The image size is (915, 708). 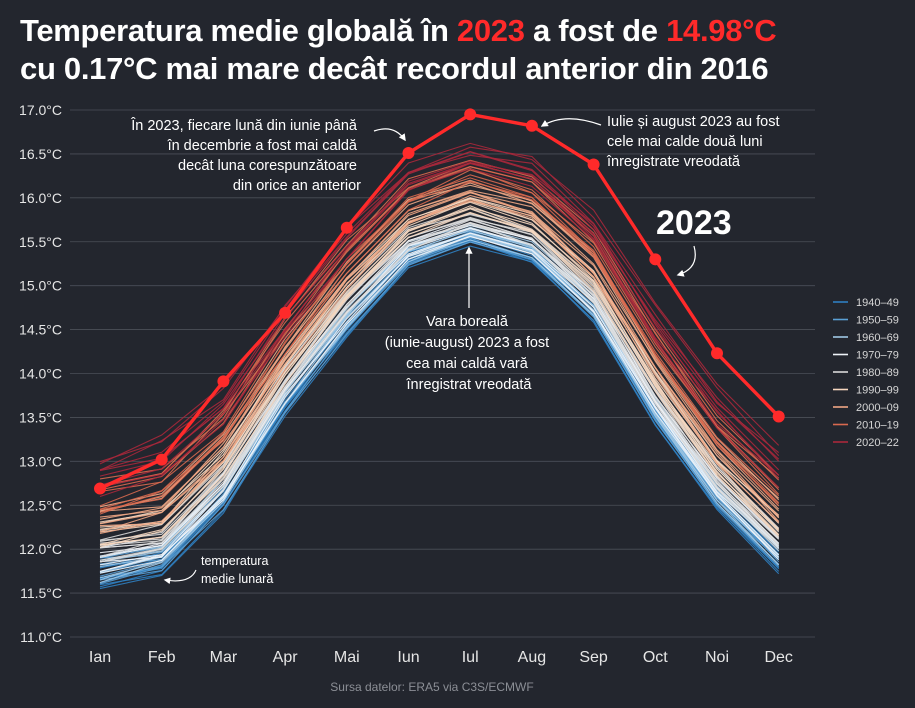 What do you see at coordinates (162, 657) in the screenshot?
I see `x-tick-label: Feb` at bounding box center [162, 657].